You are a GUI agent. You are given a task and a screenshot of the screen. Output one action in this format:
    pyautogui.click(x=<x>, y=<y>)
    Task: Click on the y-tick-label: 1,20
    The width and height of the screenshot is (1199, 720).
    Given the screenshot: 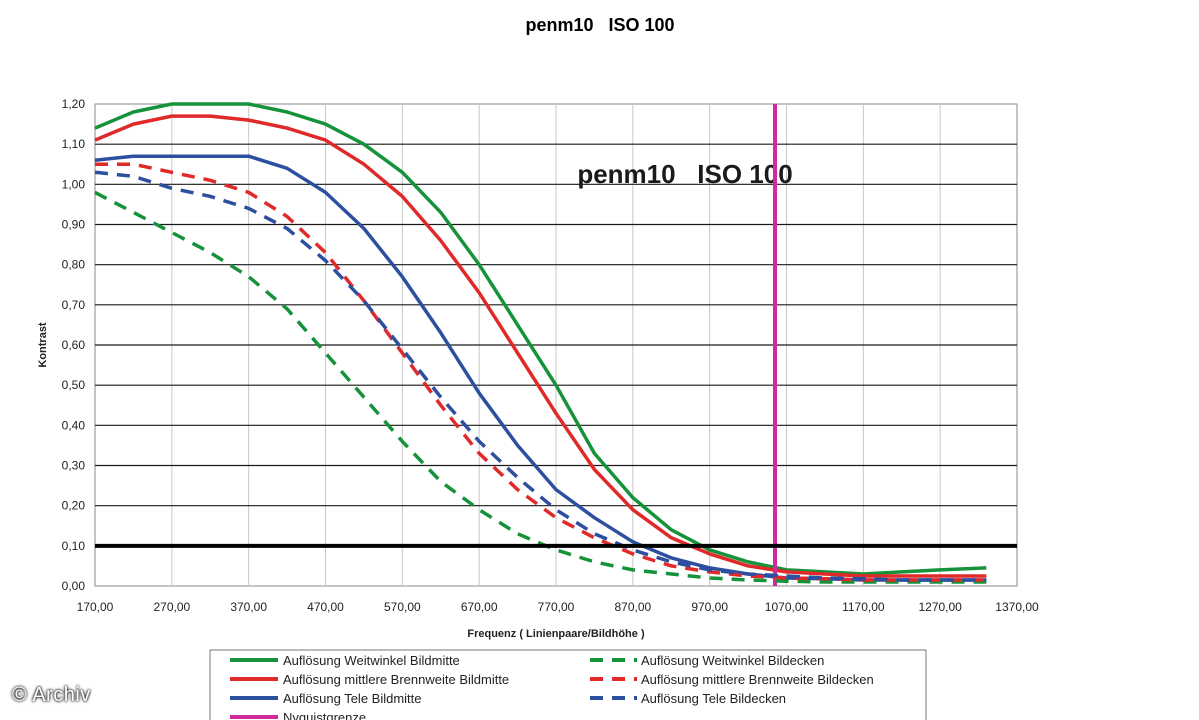 What is the action you would take?
    pyautogui.click(x=74, y=104)
    